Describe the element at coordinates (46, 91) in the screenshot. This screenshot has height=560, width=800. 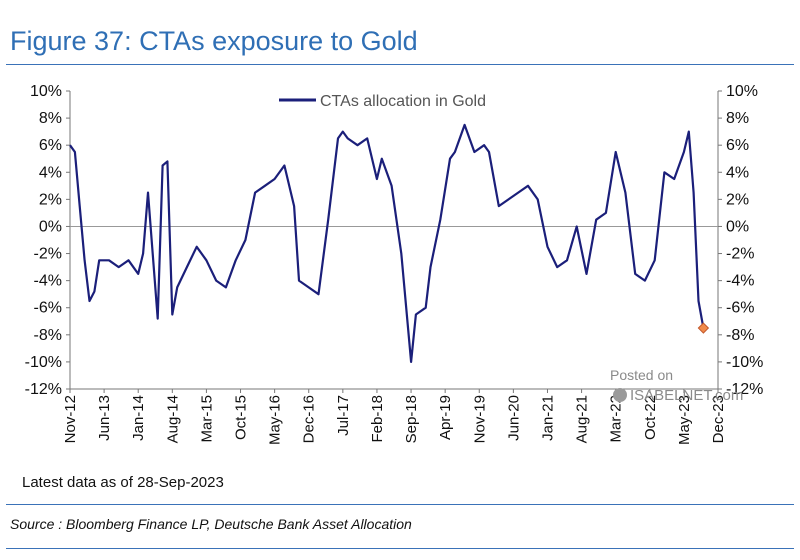
I see `y-tick-label-left: 10%` at that location.